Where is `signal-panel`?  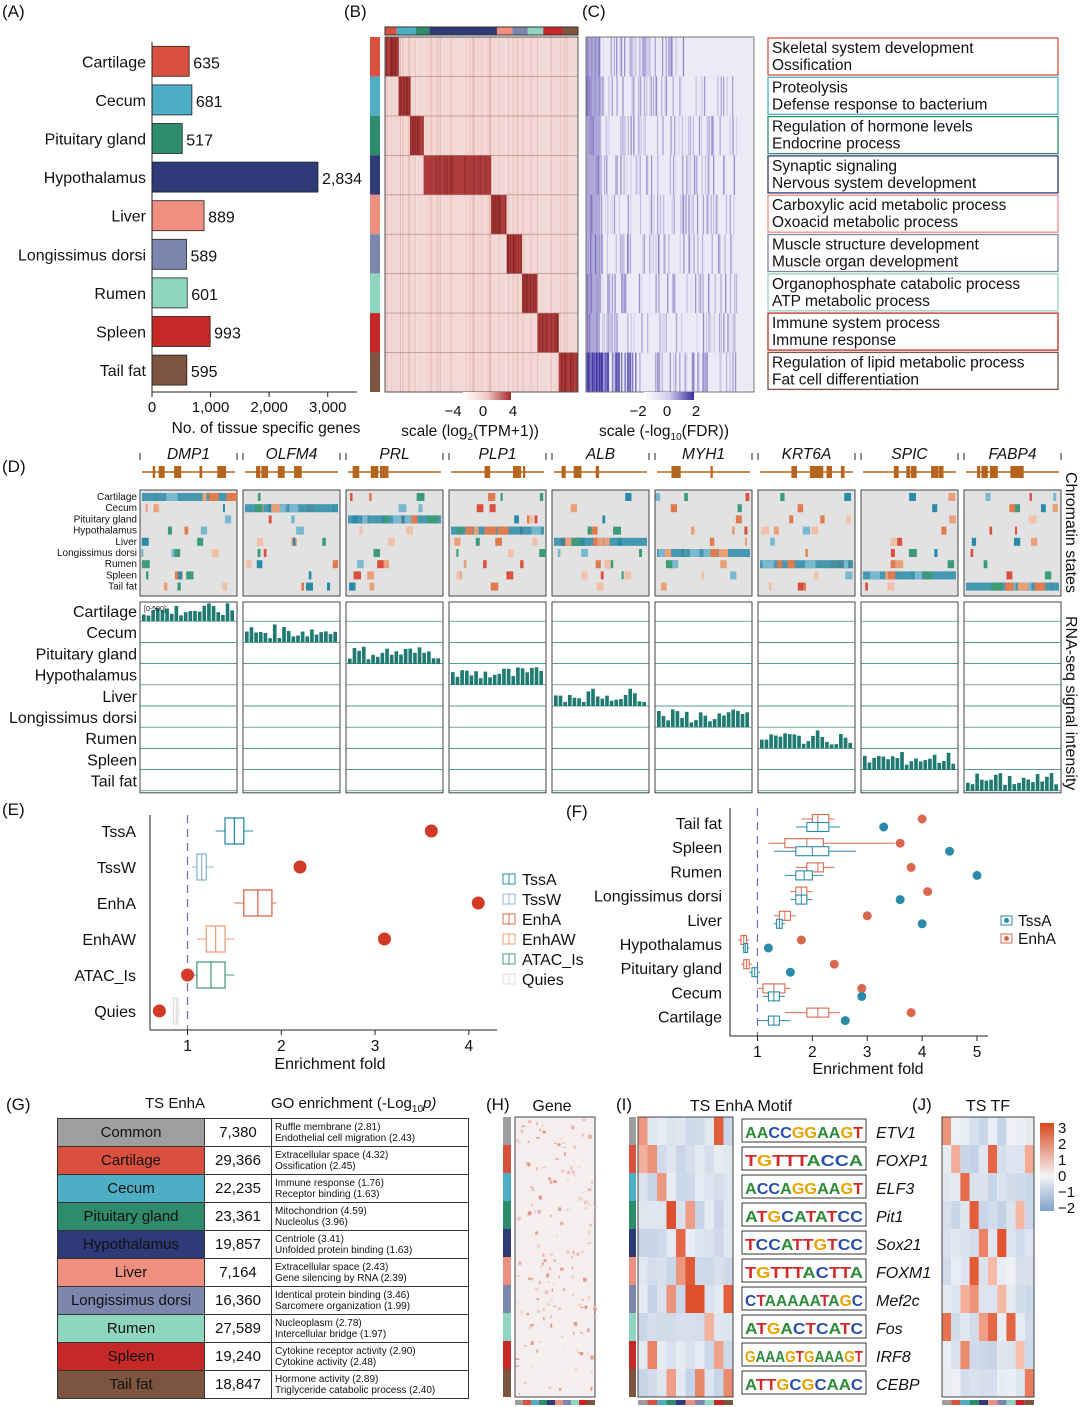 signal-panel is located at coordinates (188, 697).